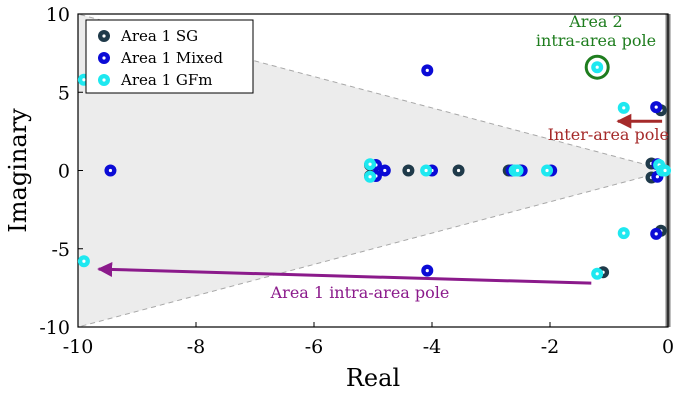  Describe the element at coordinates (344, 273) in the screenshot. I see `area1-intra-arrow` at that location.